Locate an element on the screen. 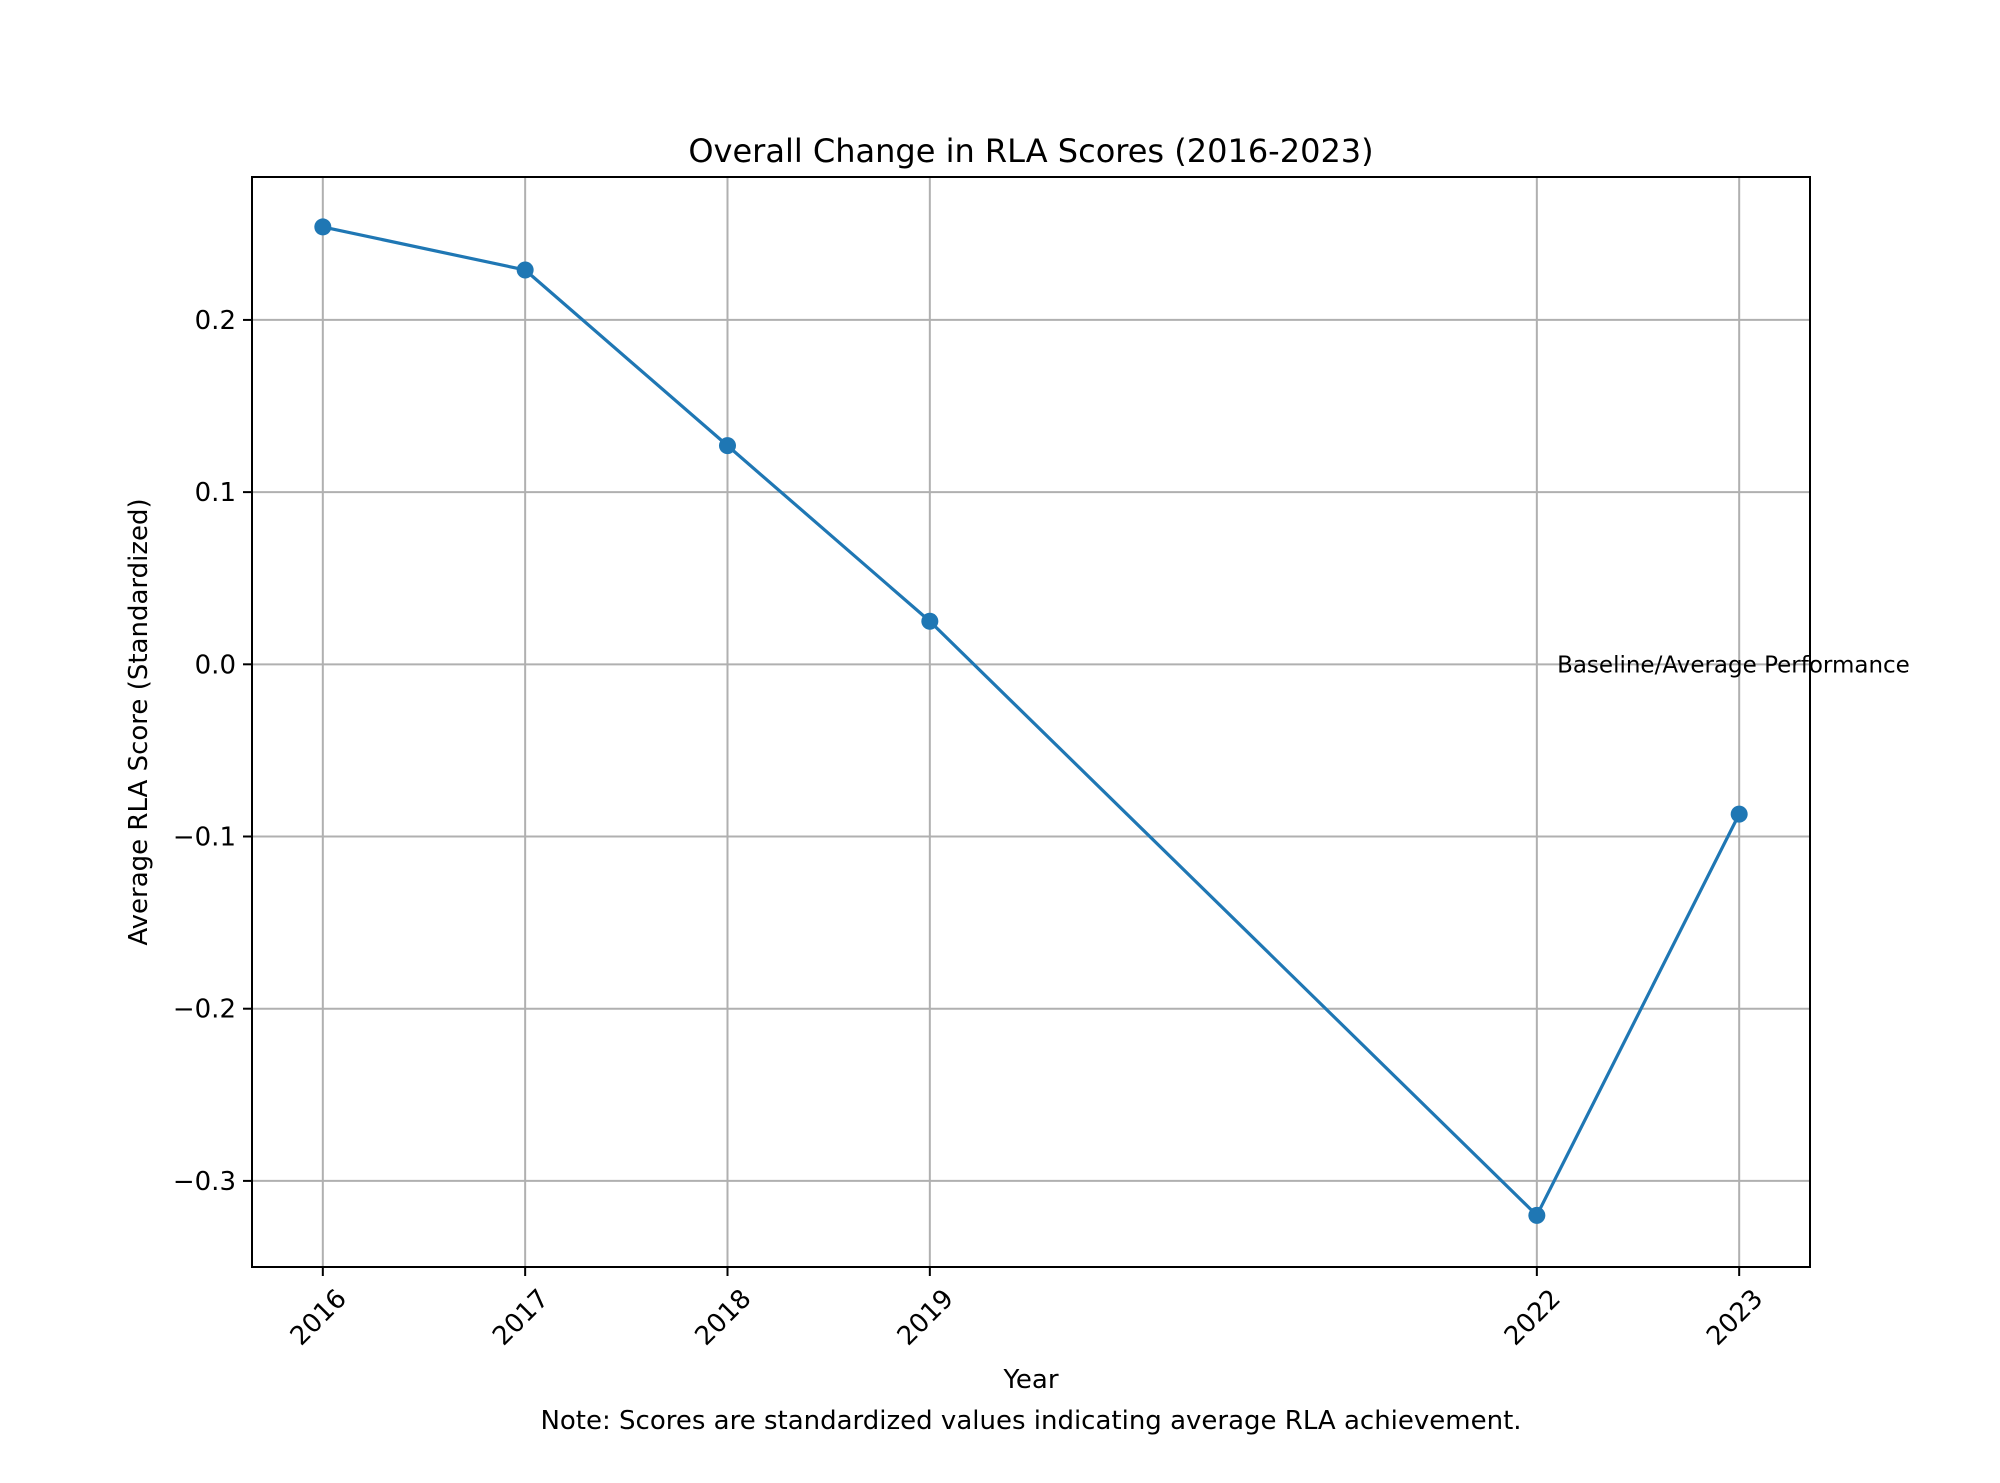 The height and width of the screenshot is (1483, 2000). y-tick-label: 0.0 is located at coordinates (215, 665).